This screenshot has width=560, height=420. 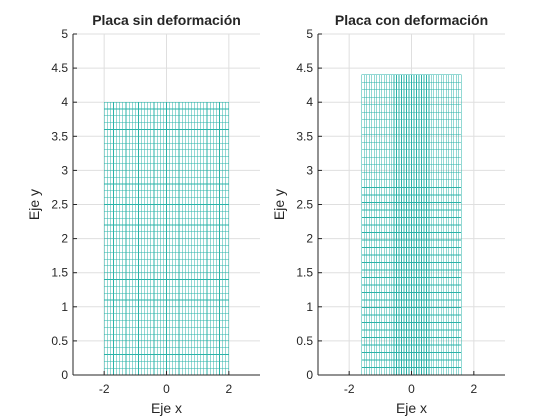 I want to click on chart-title: Placa con deformación, so click(x=411, y=20).